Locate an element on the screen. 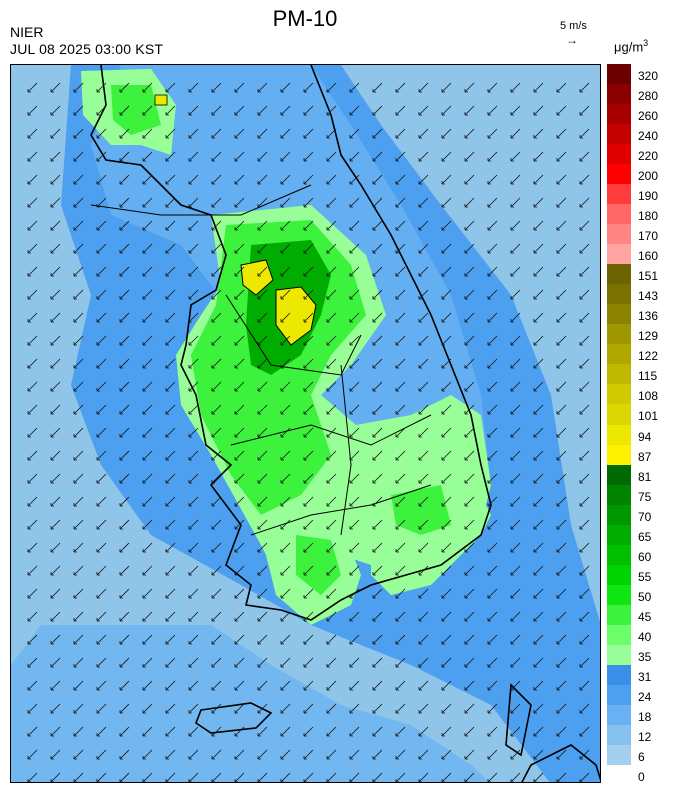 The image size is (673, 795). legend-label: 160 is located at coordinates (648, 256).